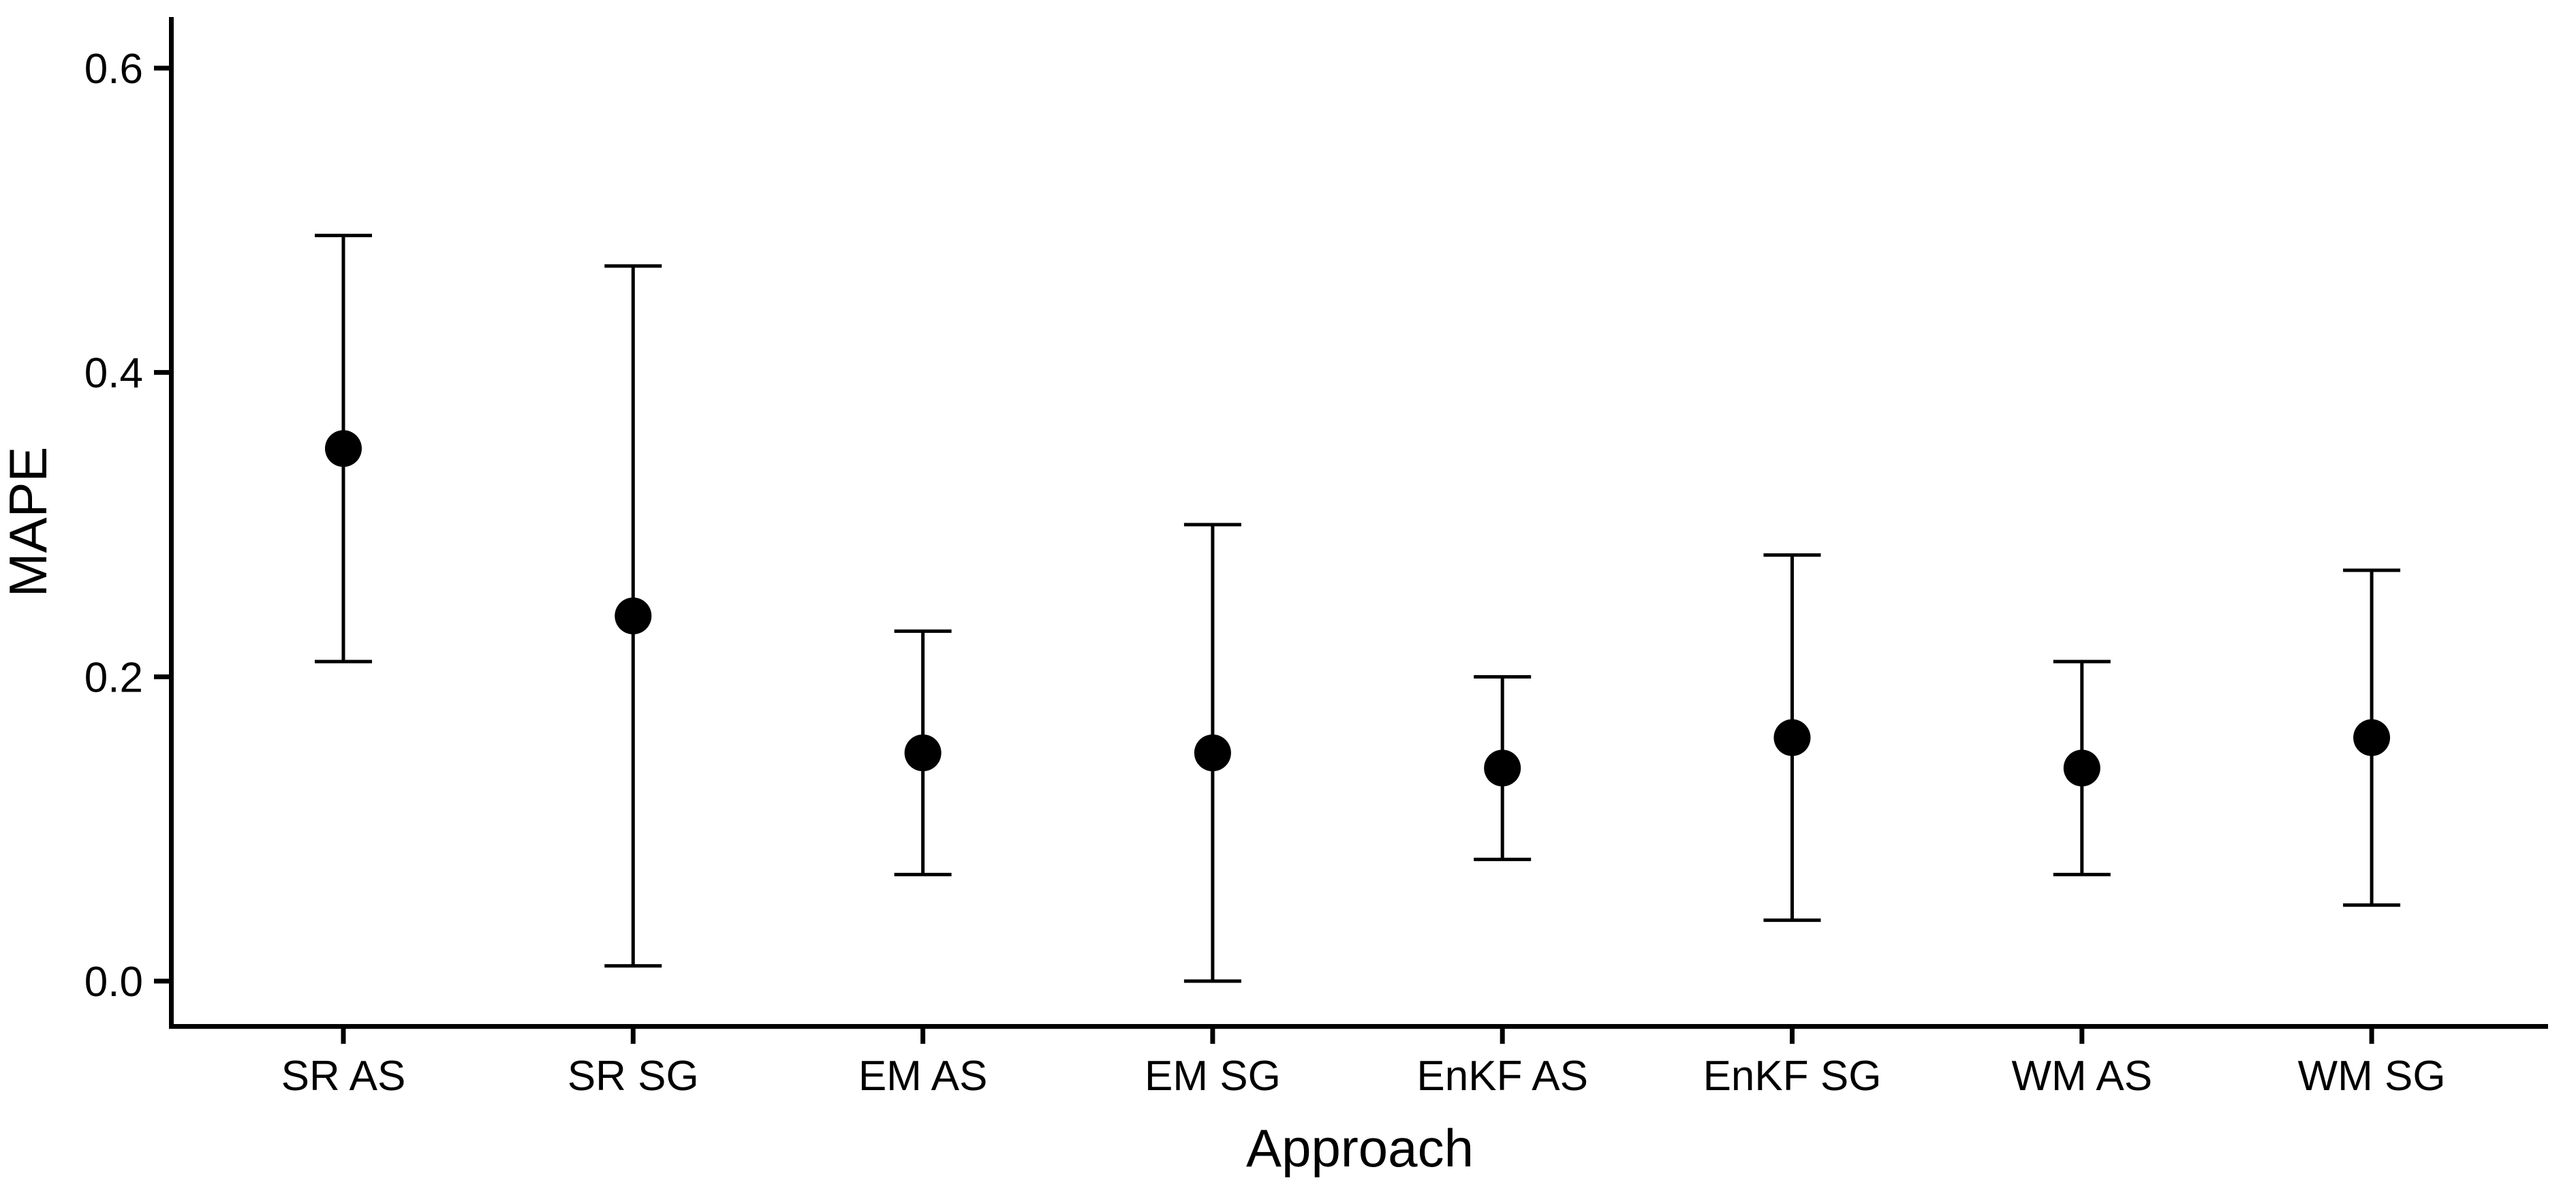  I want to click on x-tick-label: SR SG, so click(633, 1076).